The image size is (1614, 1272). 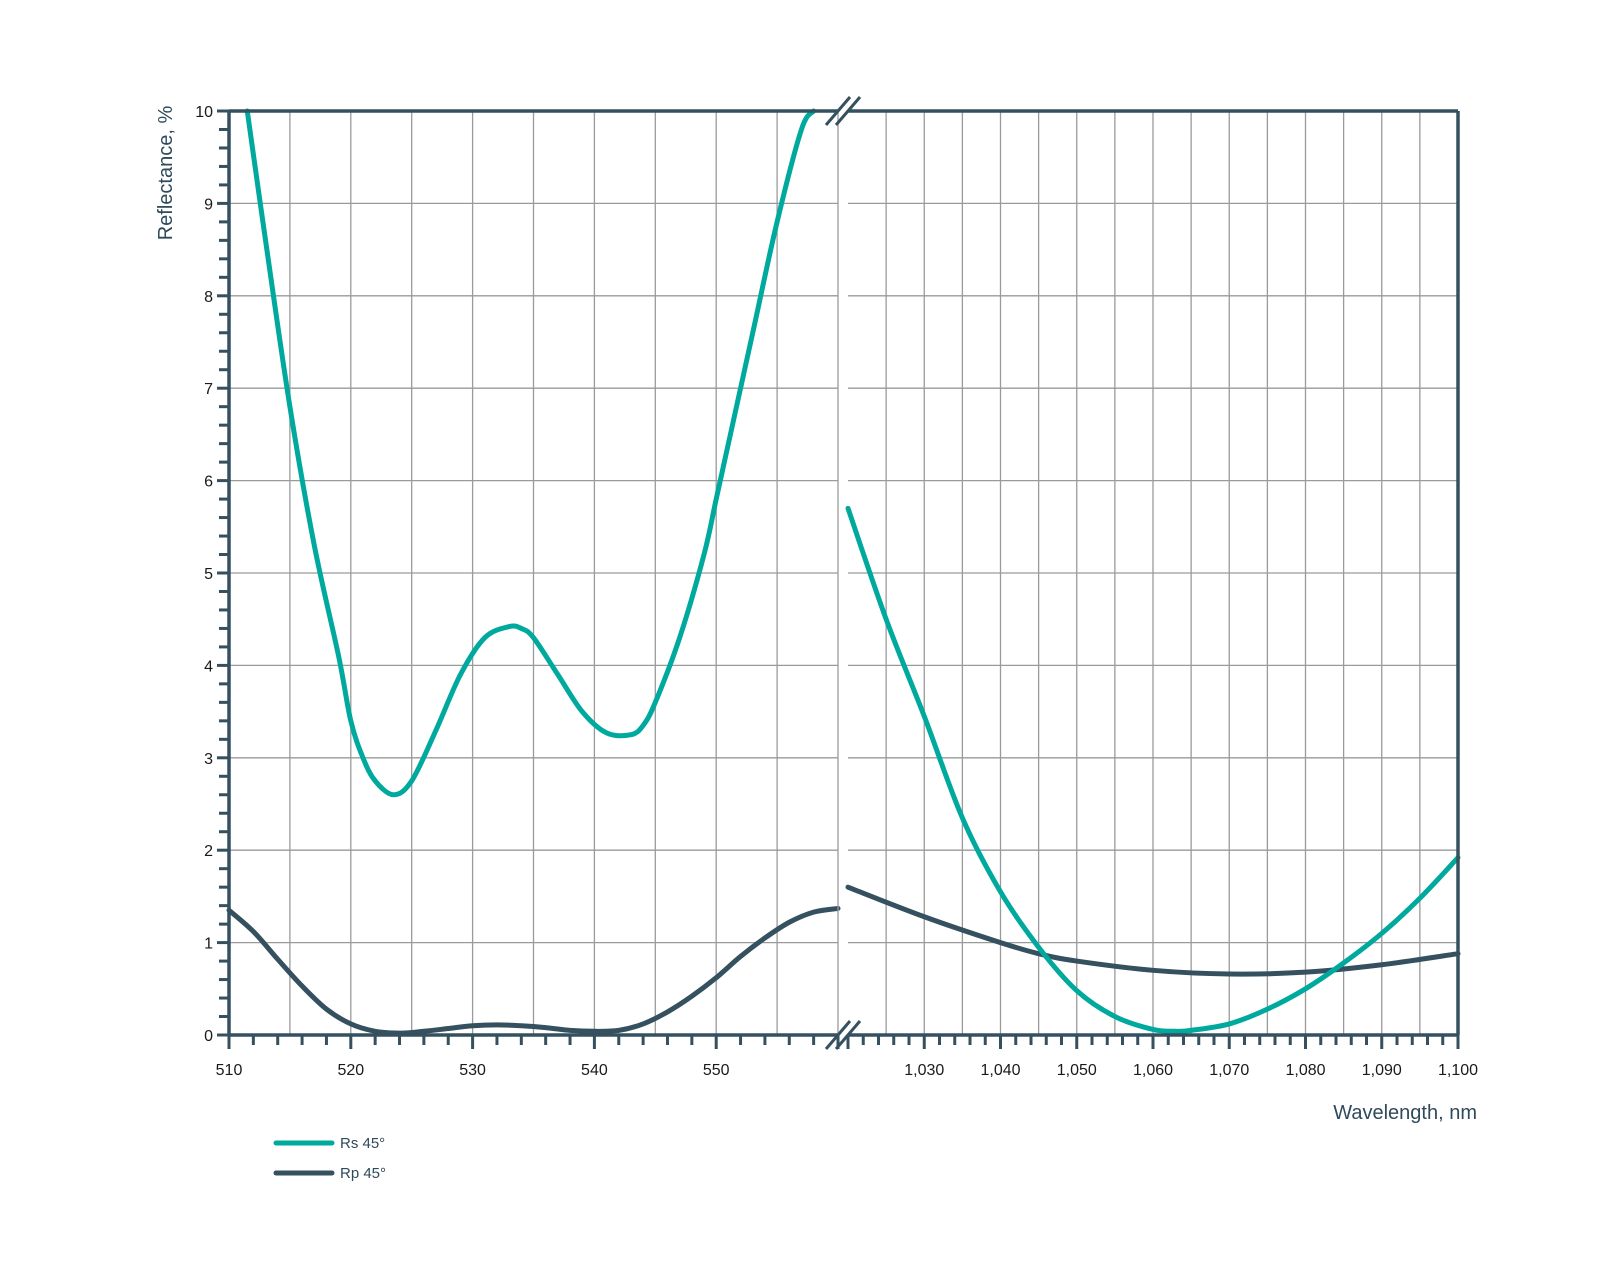 What do you see at coordinates (924, 1070) in the screenshot?
I see `x-tick-label: 1,030` at bounding box center [924, 1070].